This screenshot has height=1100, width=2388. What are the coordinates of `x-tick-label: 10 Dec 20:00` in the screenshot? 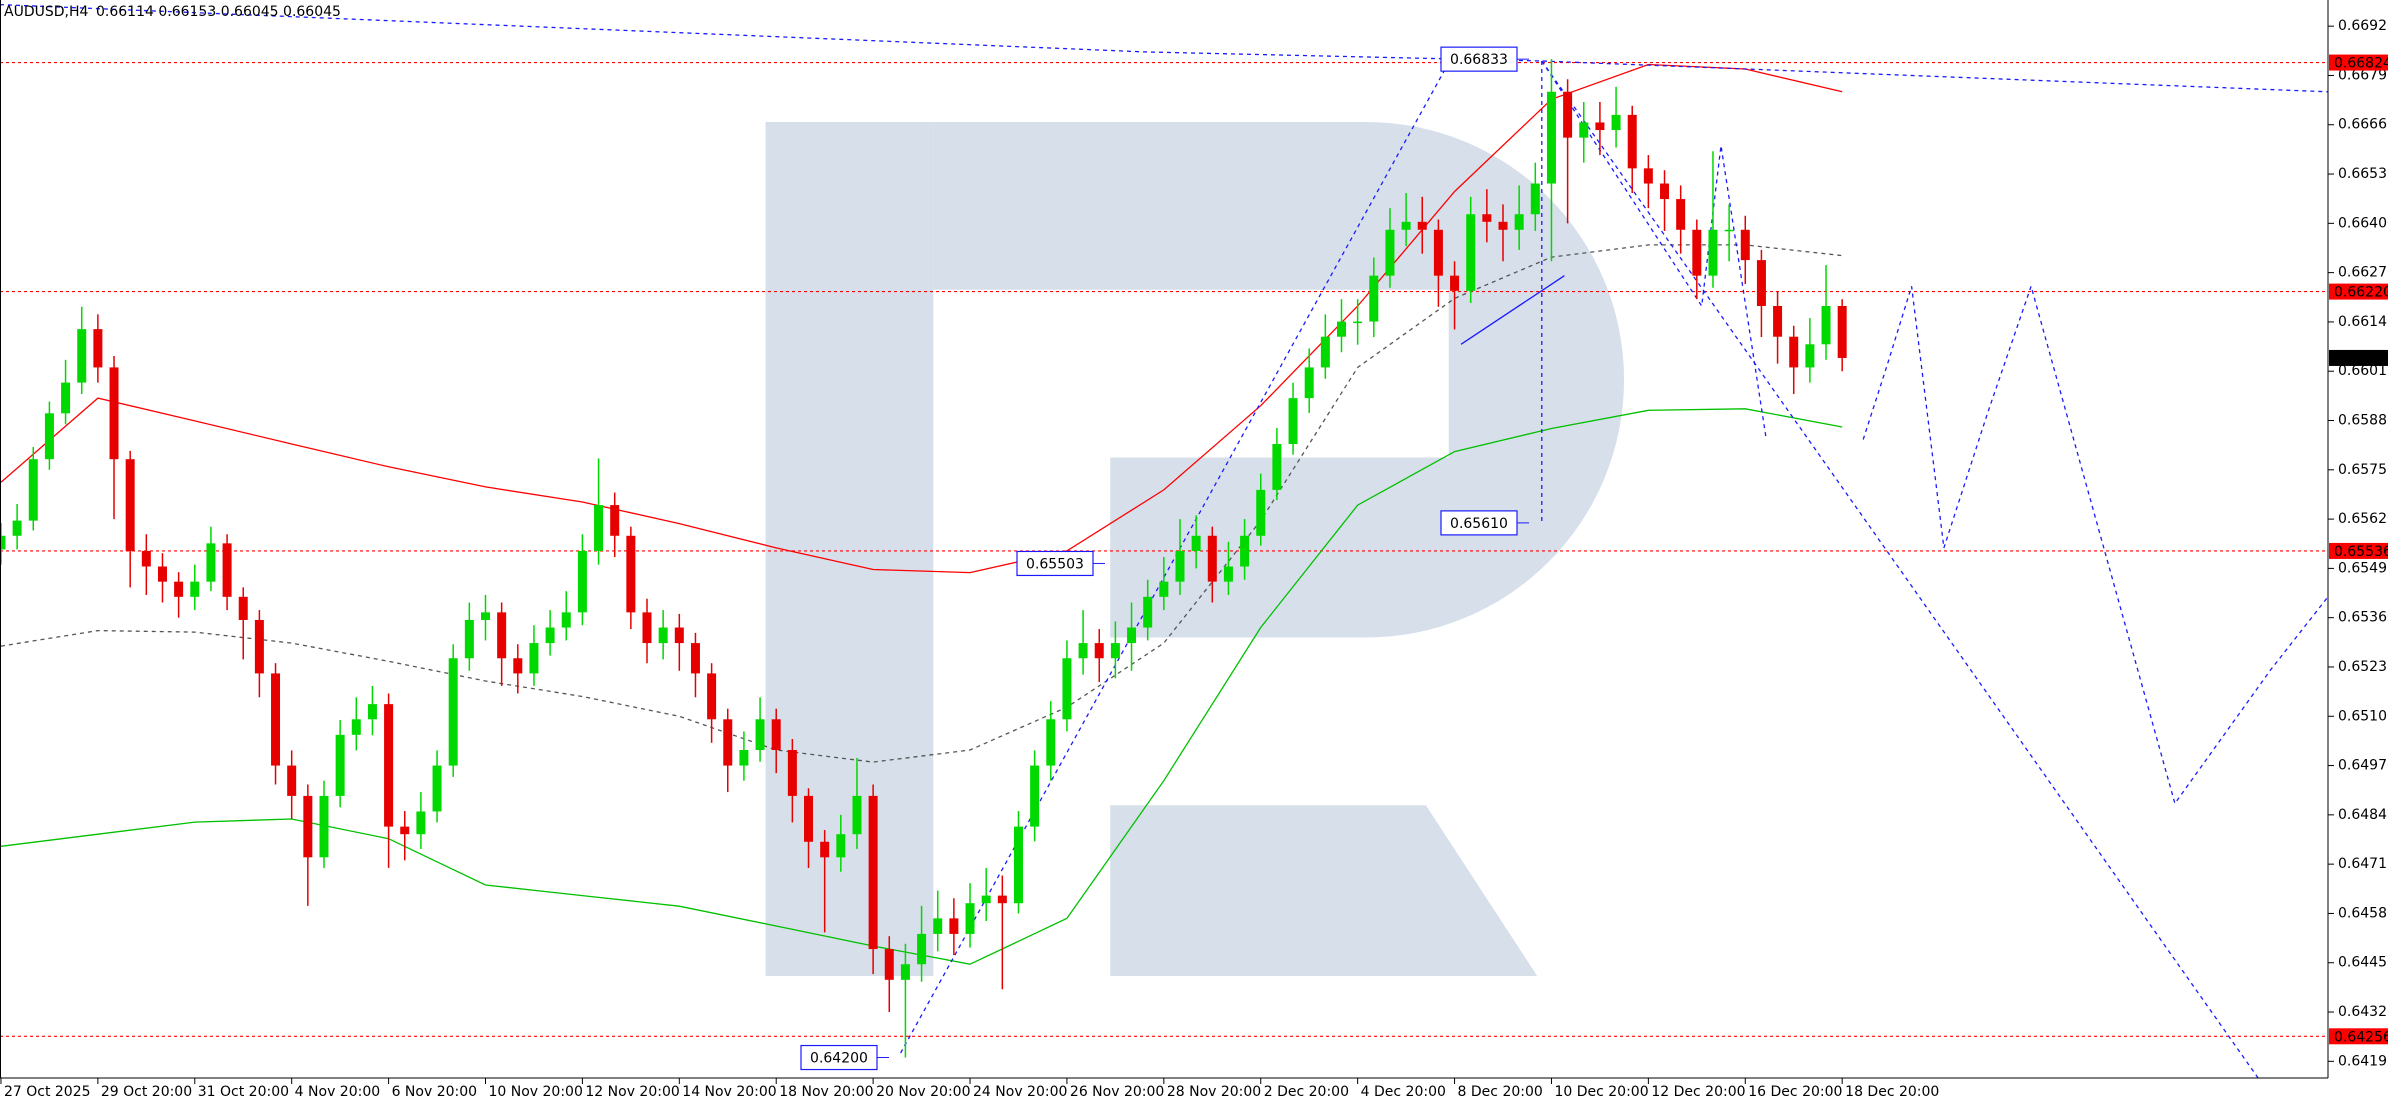 It's located at (1601, 1092).